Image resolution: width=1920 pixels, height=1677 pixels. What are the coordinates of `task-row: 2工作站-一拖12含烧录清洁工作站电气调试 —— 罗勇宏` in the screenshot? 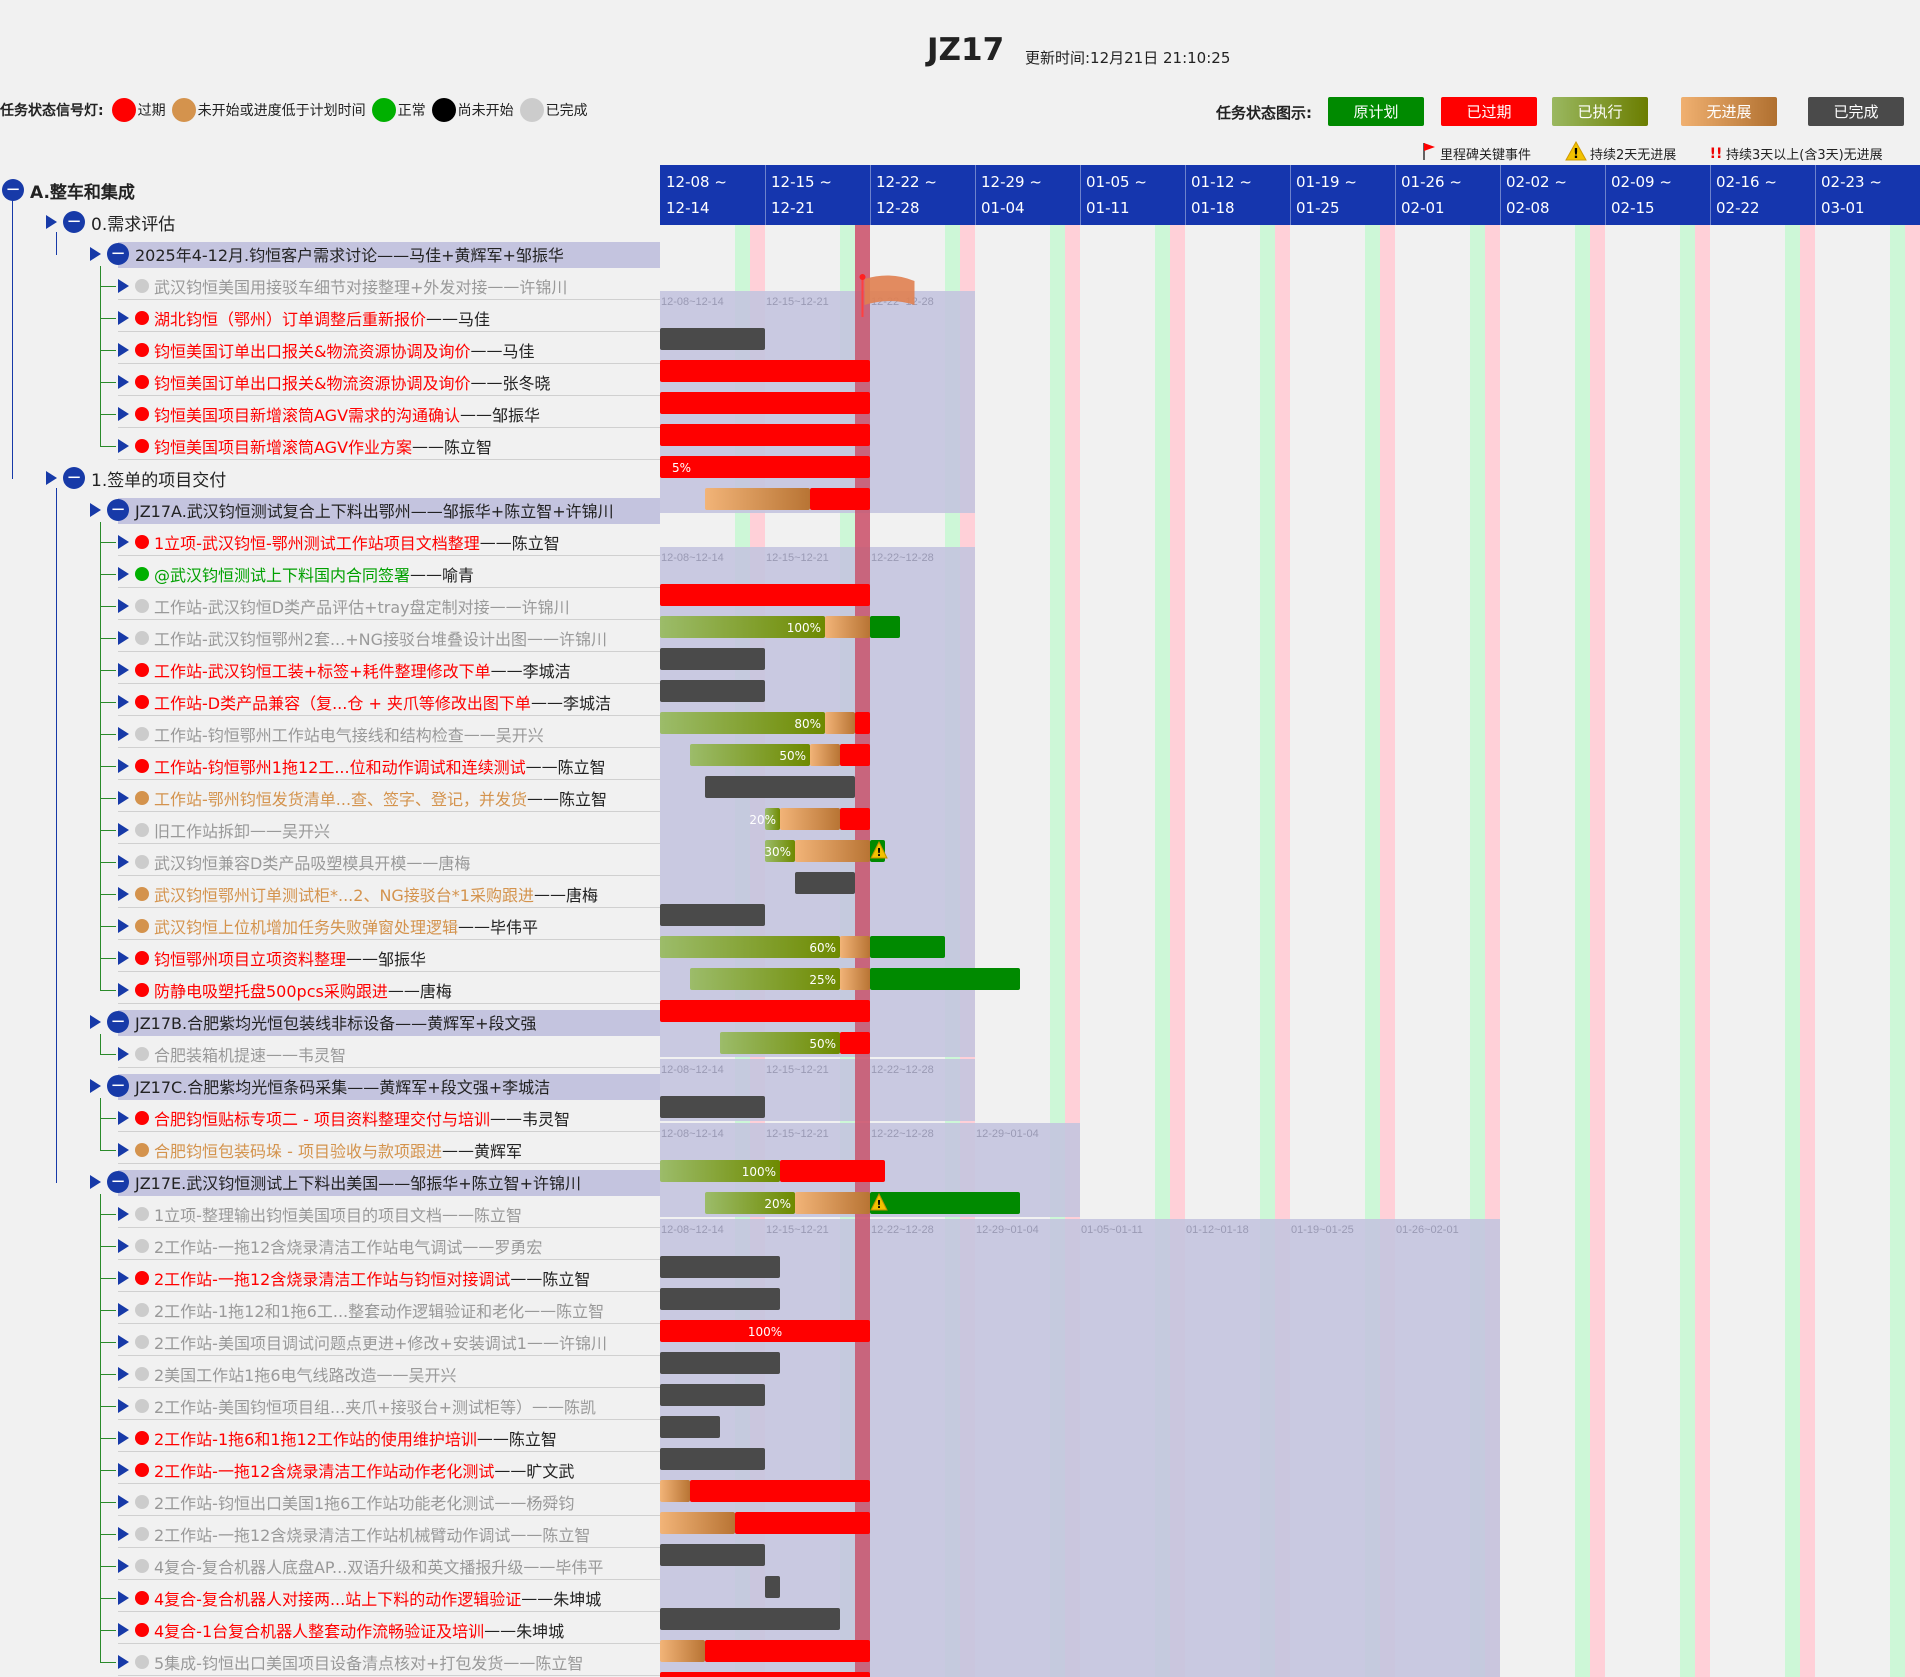 It's located at (330, 1246).